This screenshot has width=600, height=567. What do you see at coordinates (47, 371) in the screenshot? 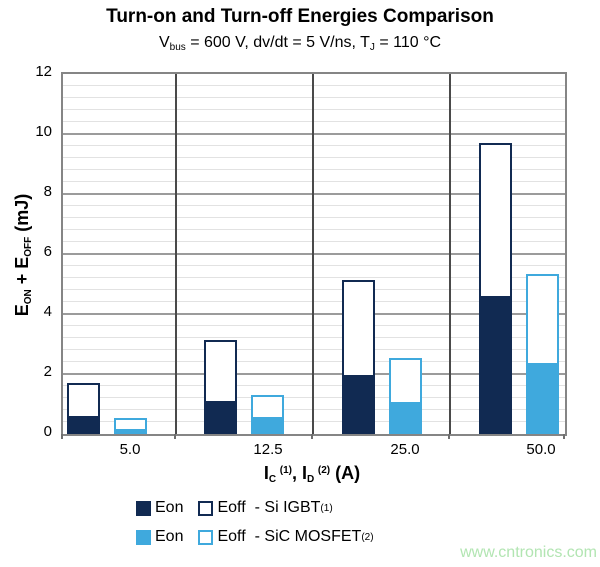
I see `y-tick-label: 2` at bounding box center [47, 371].